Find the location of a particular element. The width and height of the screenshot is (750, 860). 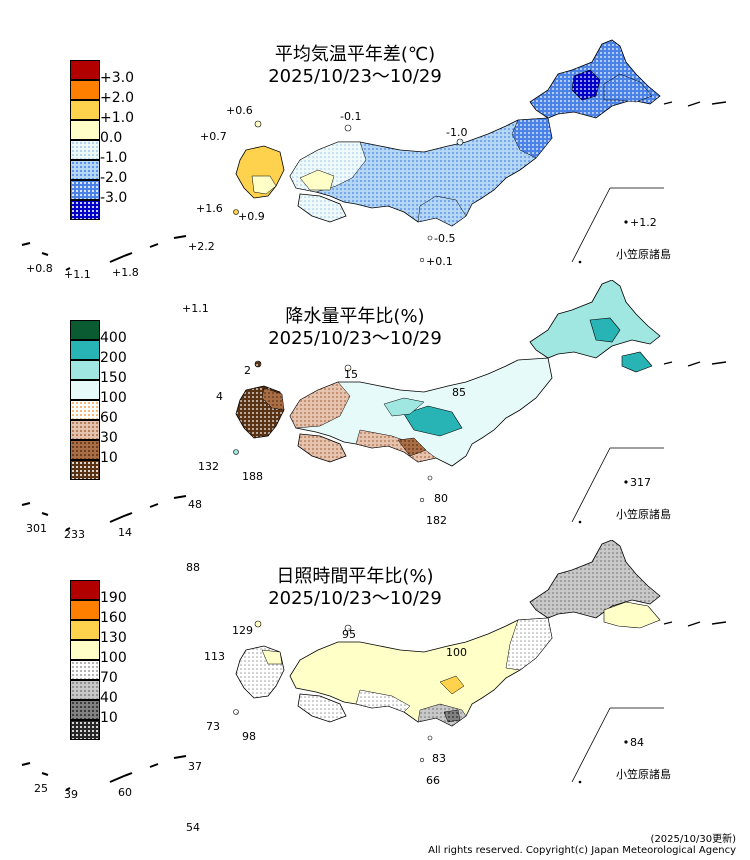

hokkaido-east is located at coordinates (628, 88).